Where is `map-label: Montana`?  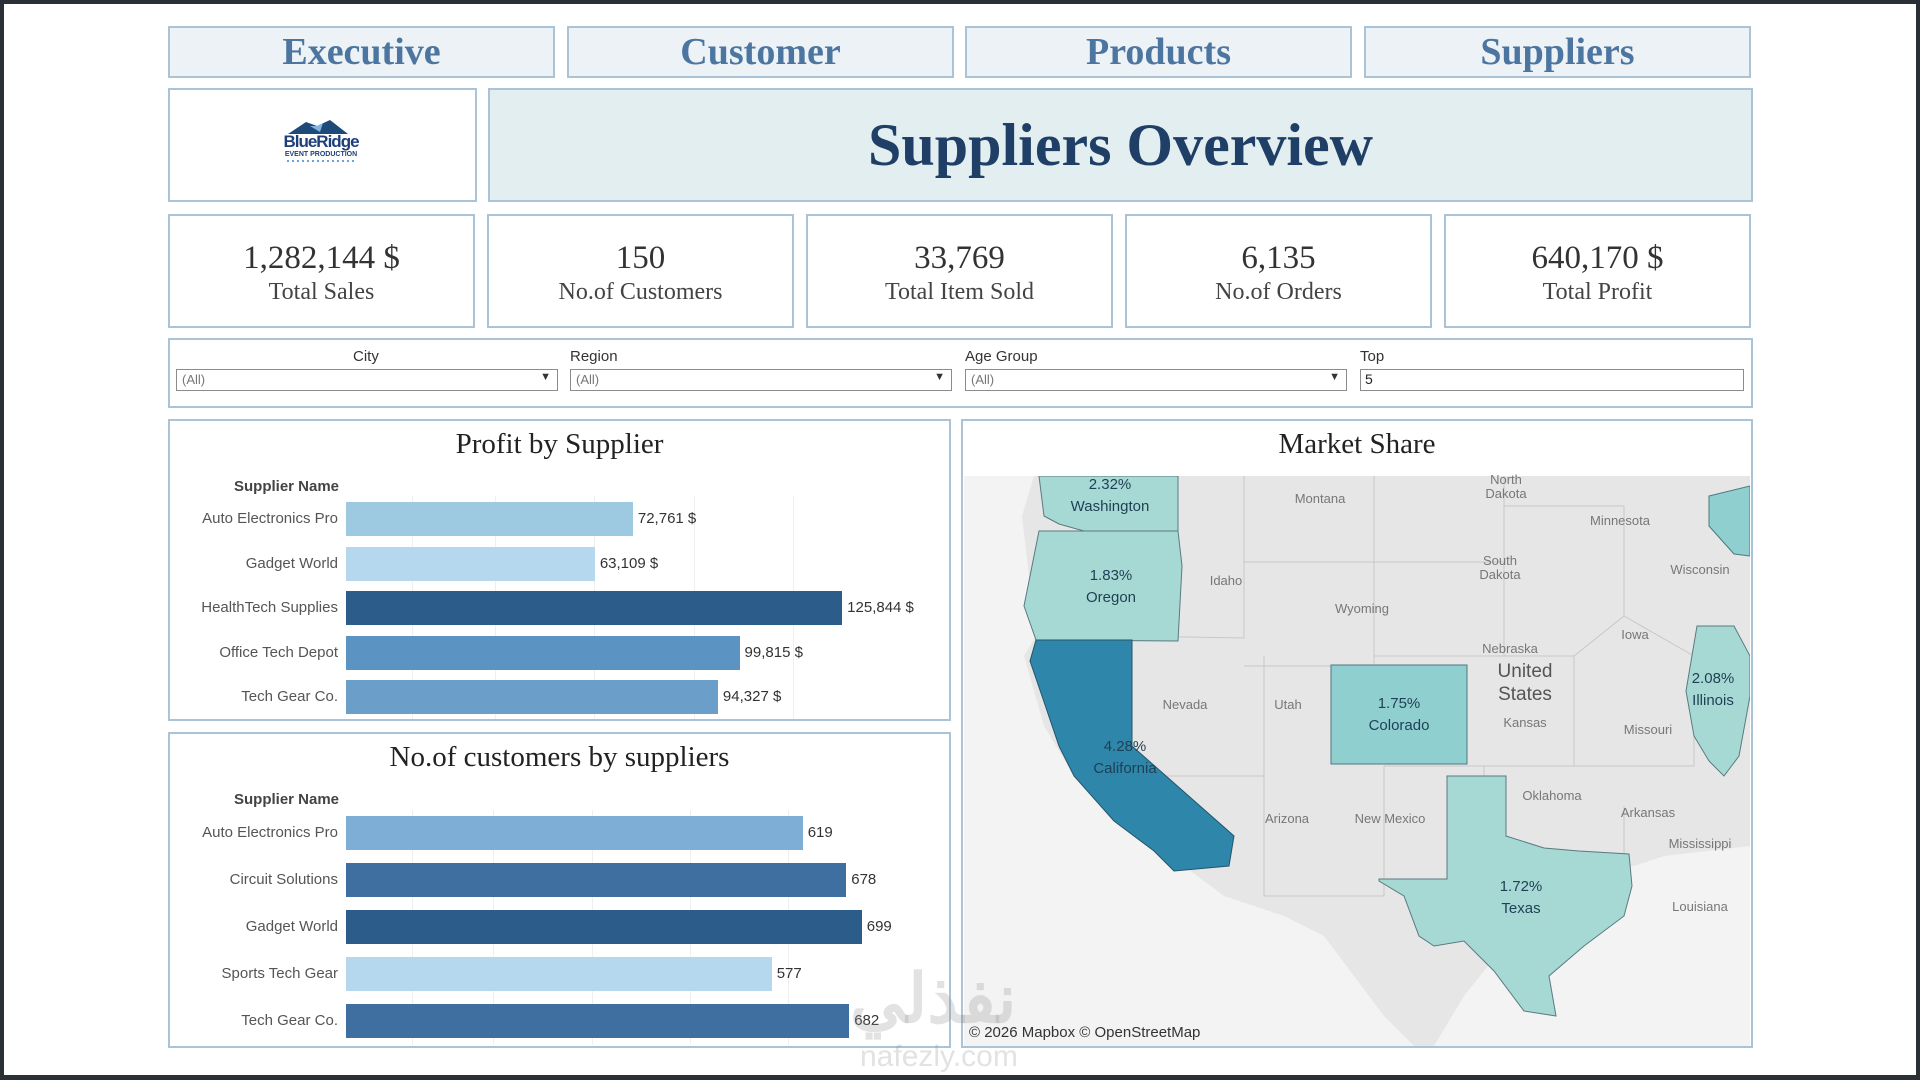
map-label: Montana is located at coordinates (1320, 498).